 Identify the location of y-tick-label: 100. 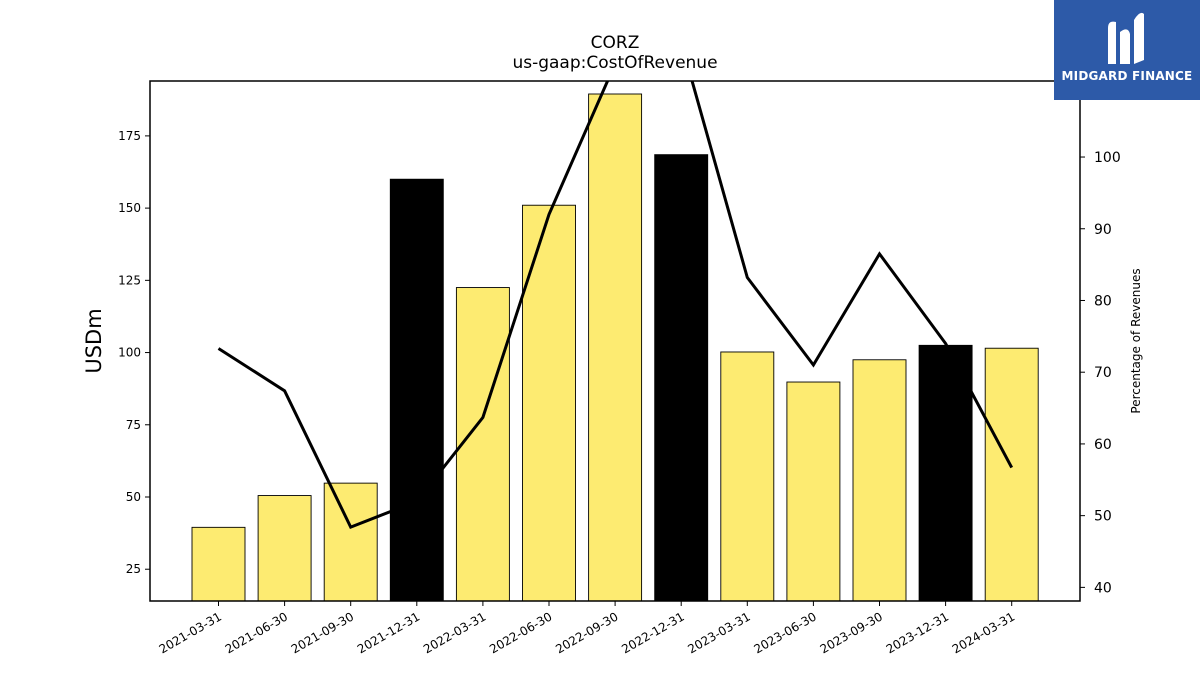
(129, 353).